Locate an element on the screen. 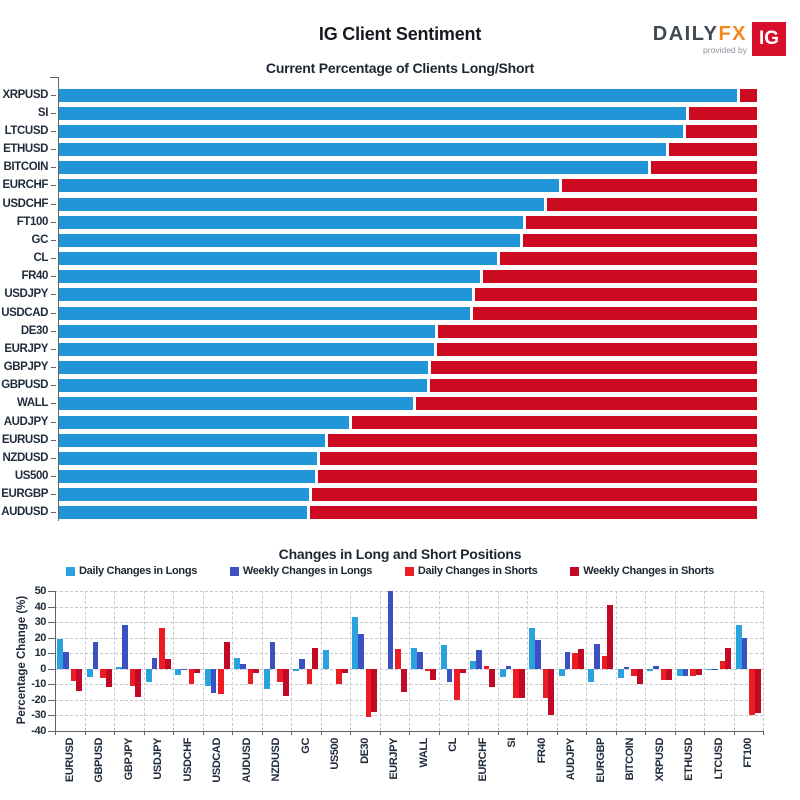 This screenshot has width=800, height=800. sentiment-row-GBPJPY: GBPJPY is located at coordinates (400, 368).